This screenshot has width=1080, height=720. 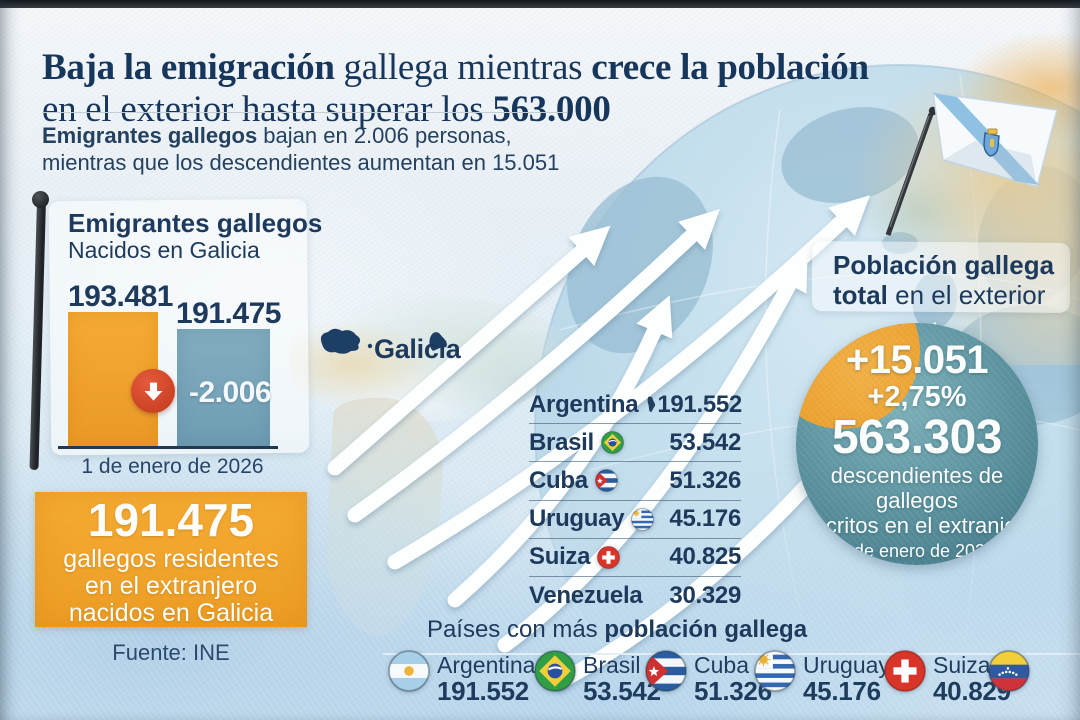 I want to click on galicia-map-label: Galicia, so click(x=417, y=349).